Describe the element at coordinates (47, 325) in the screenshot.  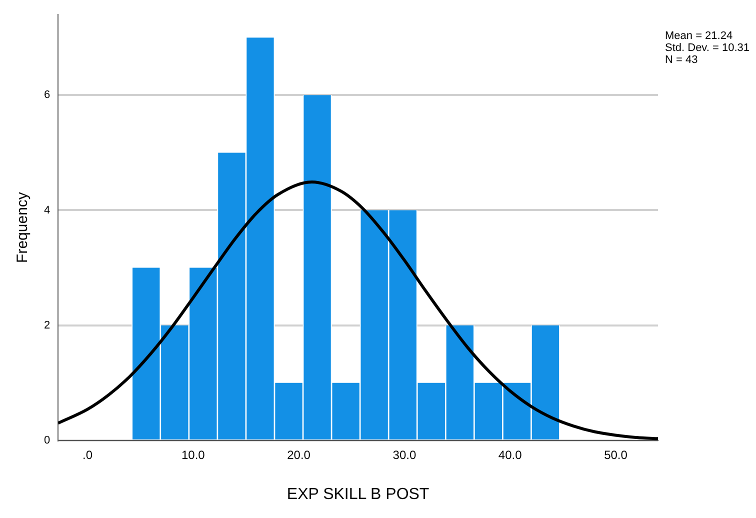
I see `y-tick-label: 2` at that location.